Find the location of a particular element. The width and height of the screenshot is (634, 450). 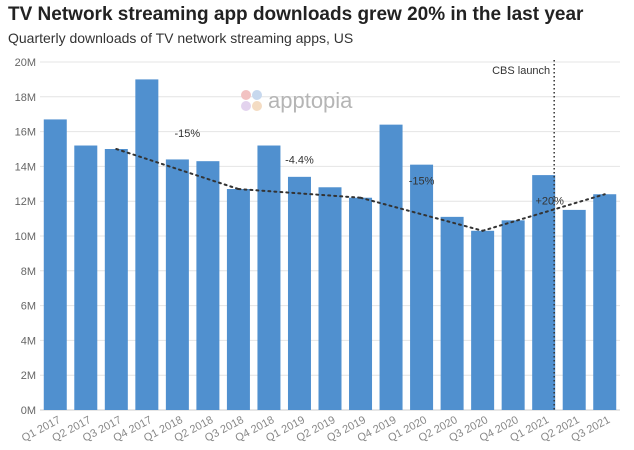

watermark: apptopia is located at coordinates (297, 100).